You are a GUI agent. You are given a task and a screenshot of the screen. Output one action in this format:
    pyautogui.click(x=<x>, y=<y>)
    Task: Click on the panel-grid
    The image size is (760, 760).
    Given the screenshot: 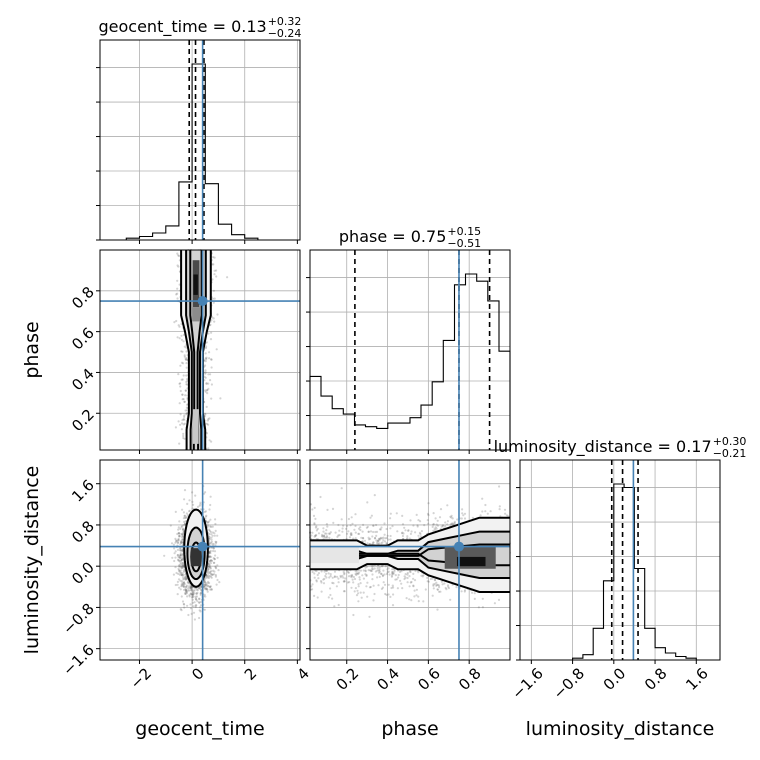 What is the action you would take?
    pyautogui.click(x=200, y=140)
    